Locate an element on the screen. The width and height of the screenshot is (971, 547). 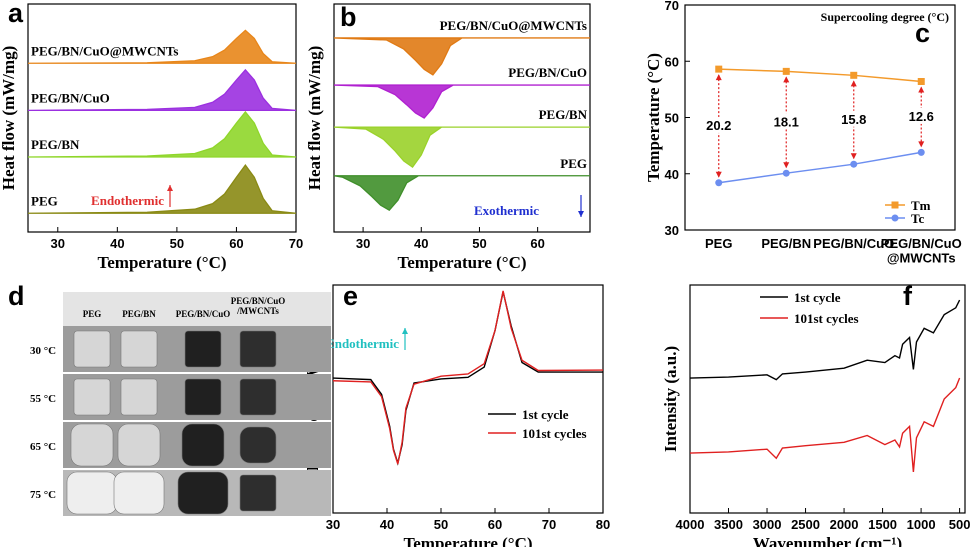
supercooling-label: 20.2 is located at coordinates (718, 125).